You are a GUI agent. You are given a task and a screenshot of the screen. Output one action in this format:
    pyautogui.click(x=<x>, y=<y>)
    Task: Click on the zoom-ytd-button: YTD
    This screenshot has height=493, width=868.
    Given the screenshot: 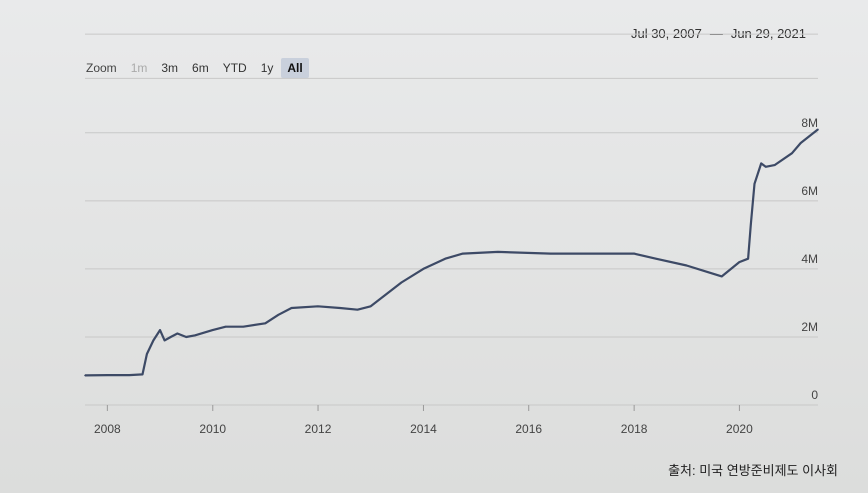 What is the action you would take?
    pyautogui.click(x=234, y=68)
    